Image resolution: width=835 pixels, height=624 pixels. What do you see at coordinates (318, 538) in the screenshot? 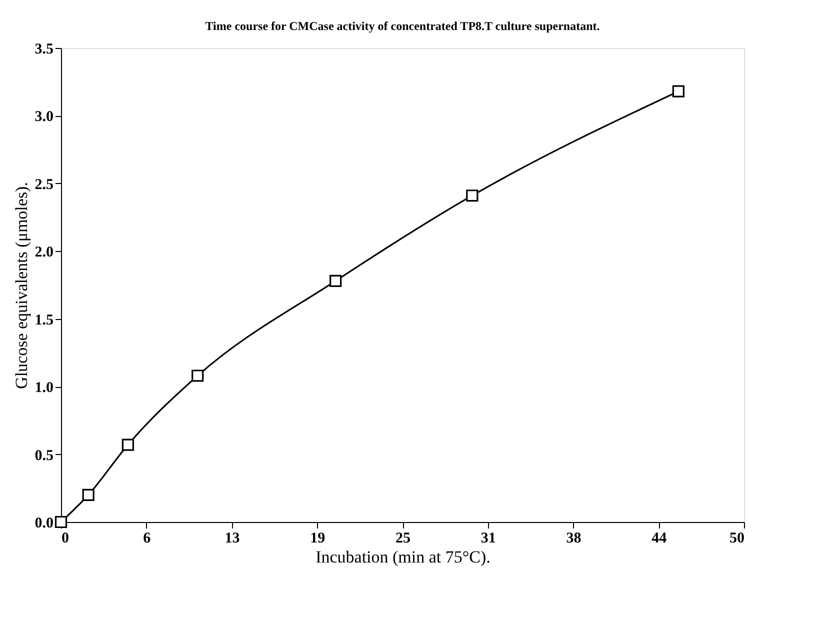
I see `x-tick-label: 19` at bounding box center [318, 538].